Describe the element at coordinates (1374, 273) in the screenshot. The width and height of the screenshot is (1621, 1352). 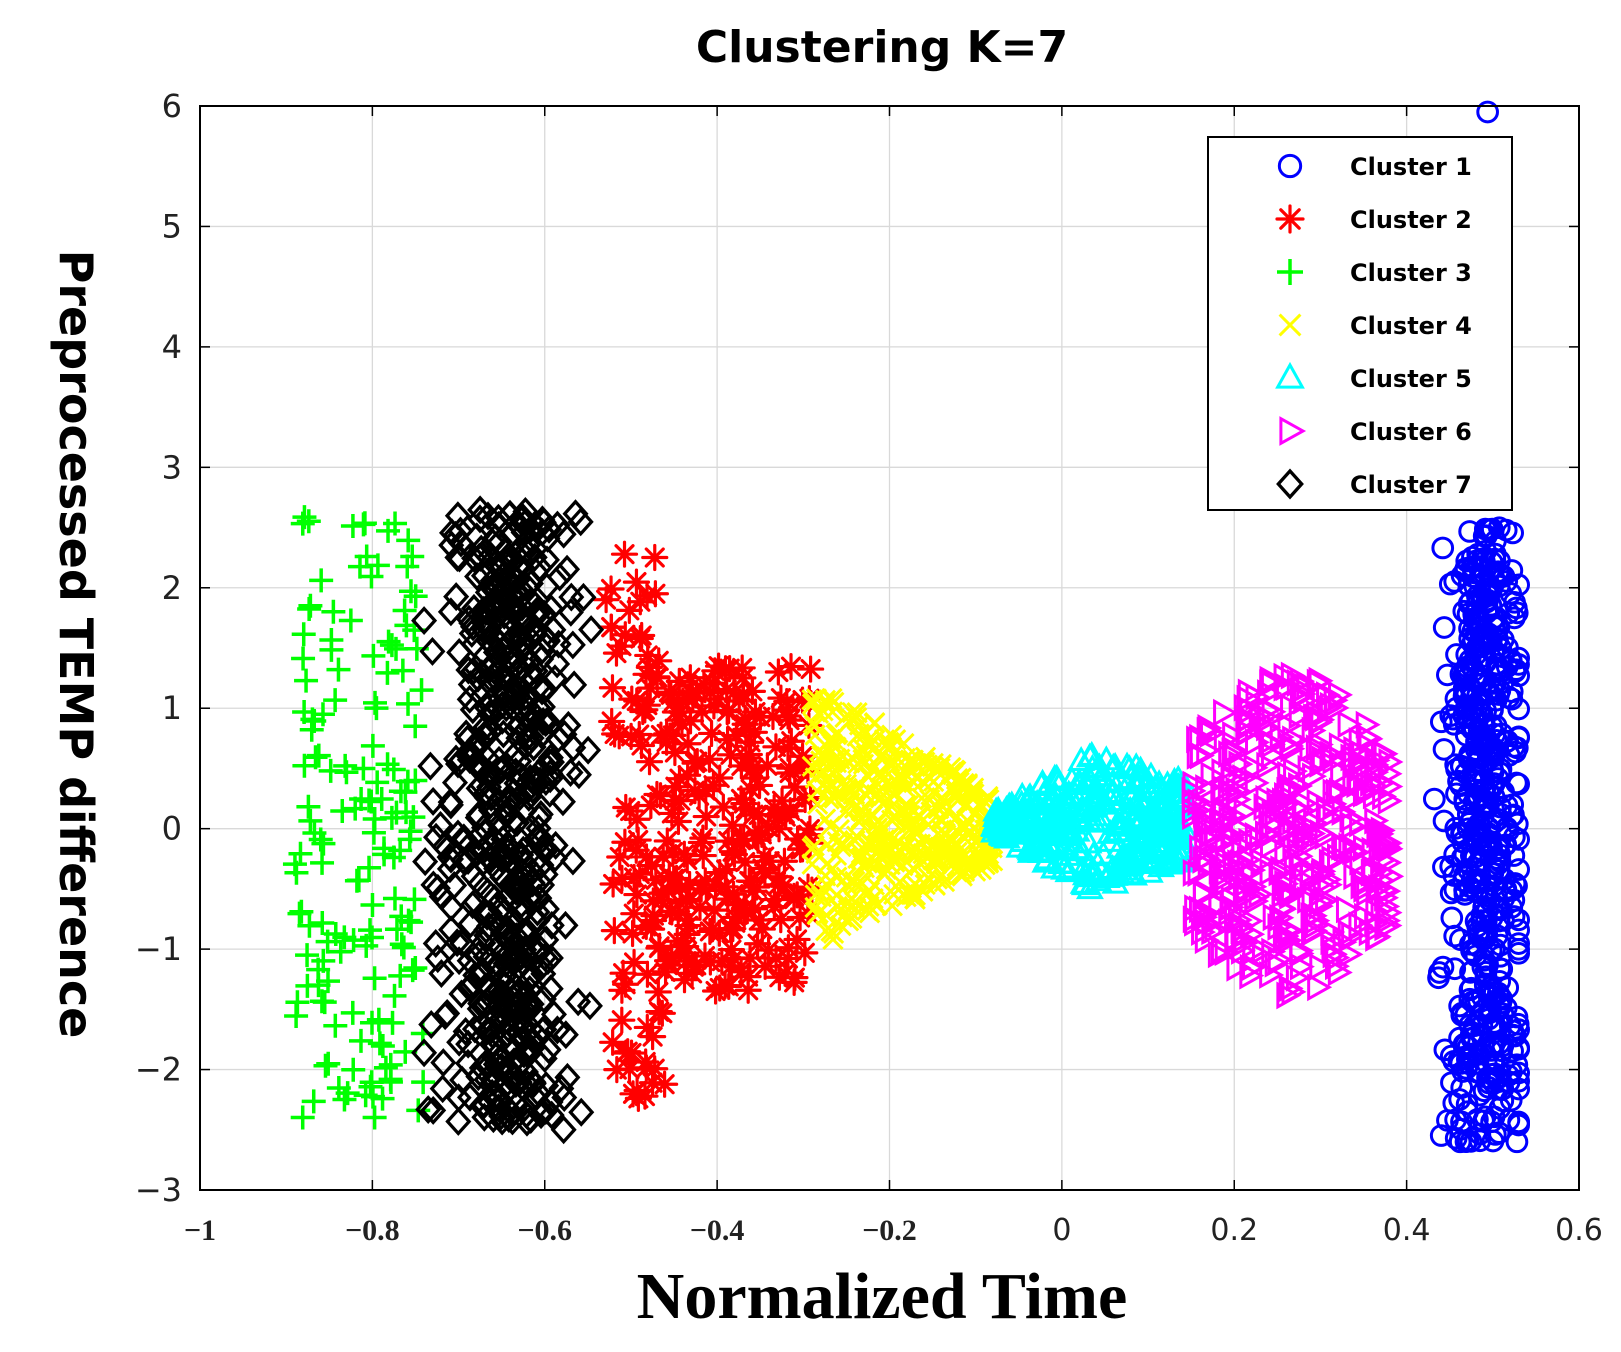
I see `legend-entry: Cluster 3` at that location.